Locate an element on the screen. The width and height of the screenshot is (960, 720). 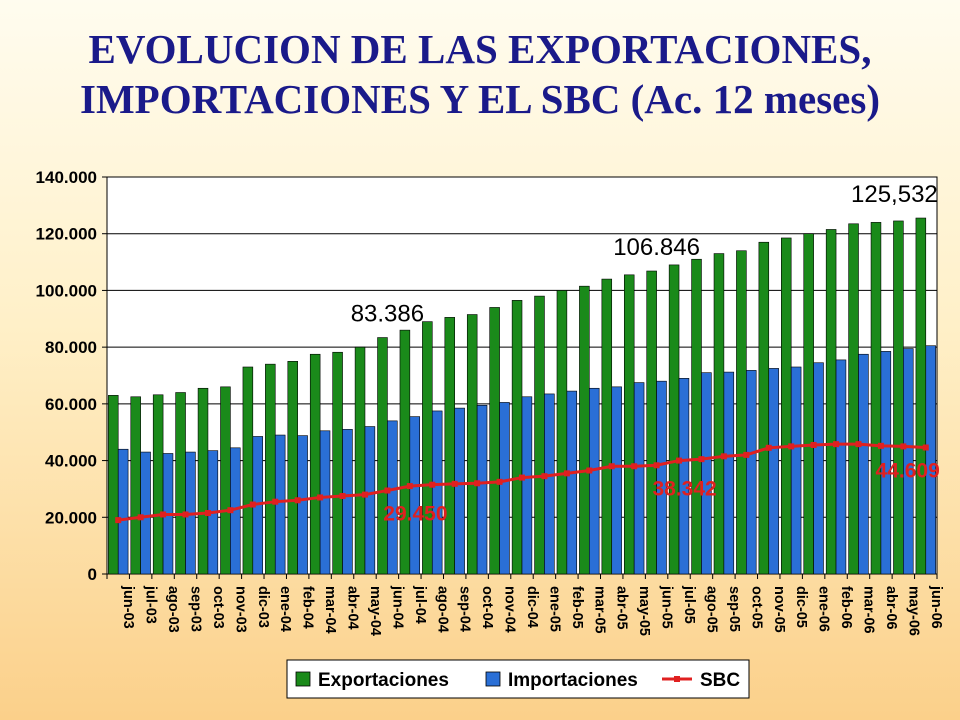
annotation-exportaciones: 125,532 is located at coordinates (894, 194).